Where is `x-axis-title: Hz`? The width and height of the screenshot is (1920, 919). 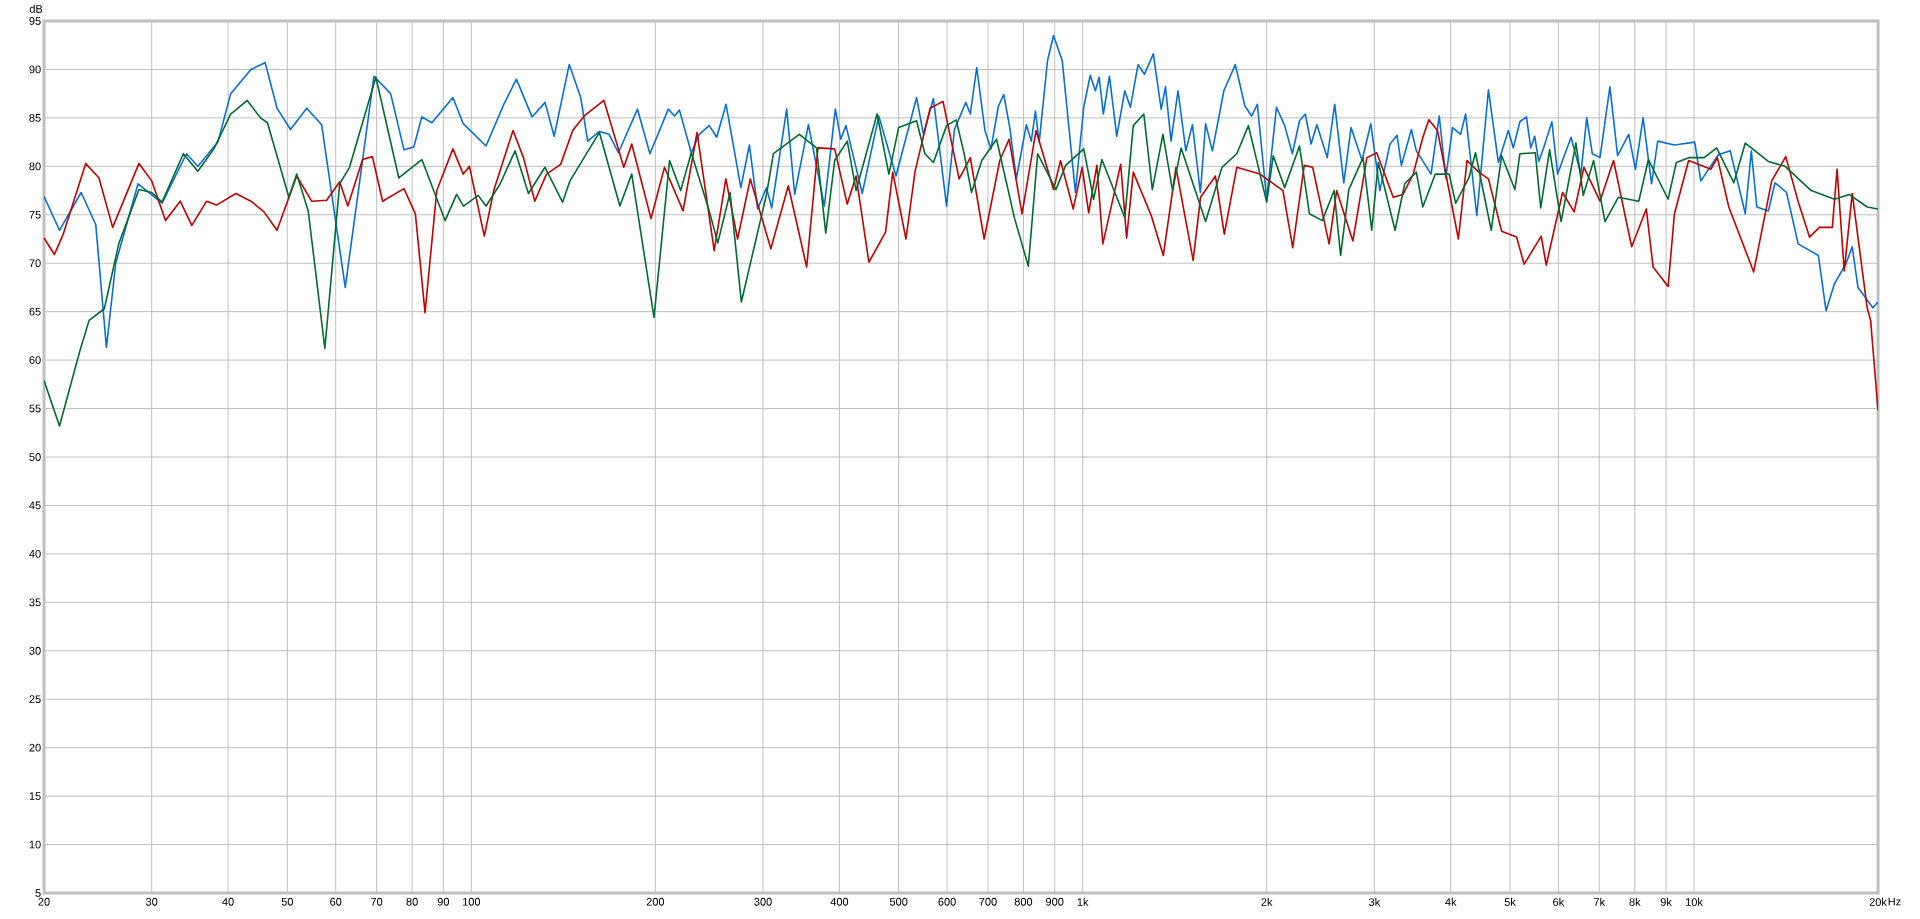
x-axis-title: Hz is located at coordinates (1894, 901).